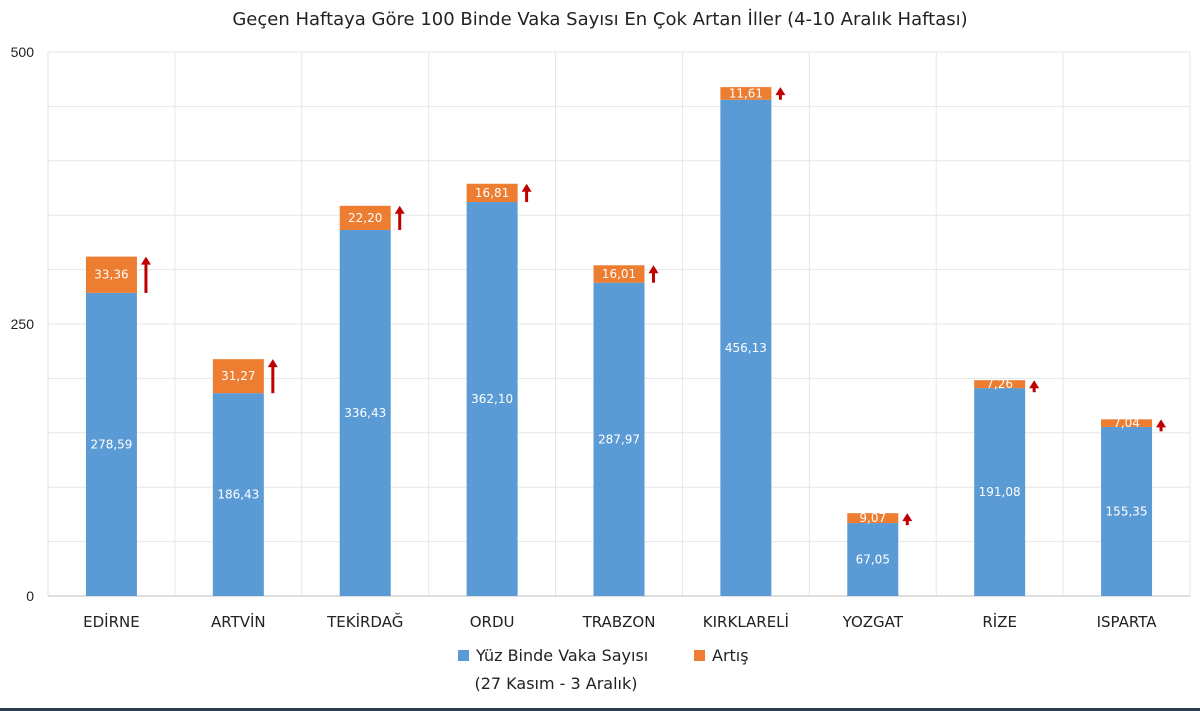 The width and height of the screenshot is (1200, 711). Describe the element at coordinates (561, 655) in the screenshot. I see `legend-label-yuz-binde: Yüz Binde Vaka Sayısı` at that location.